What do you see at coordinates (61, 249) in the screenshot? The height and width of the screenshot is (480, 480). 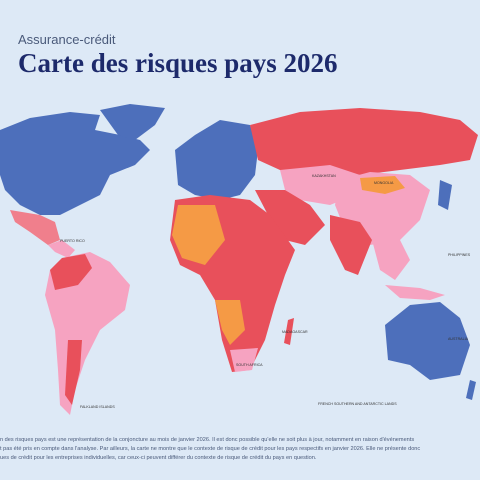 I see `central-america` at bounding box center [61, 249].